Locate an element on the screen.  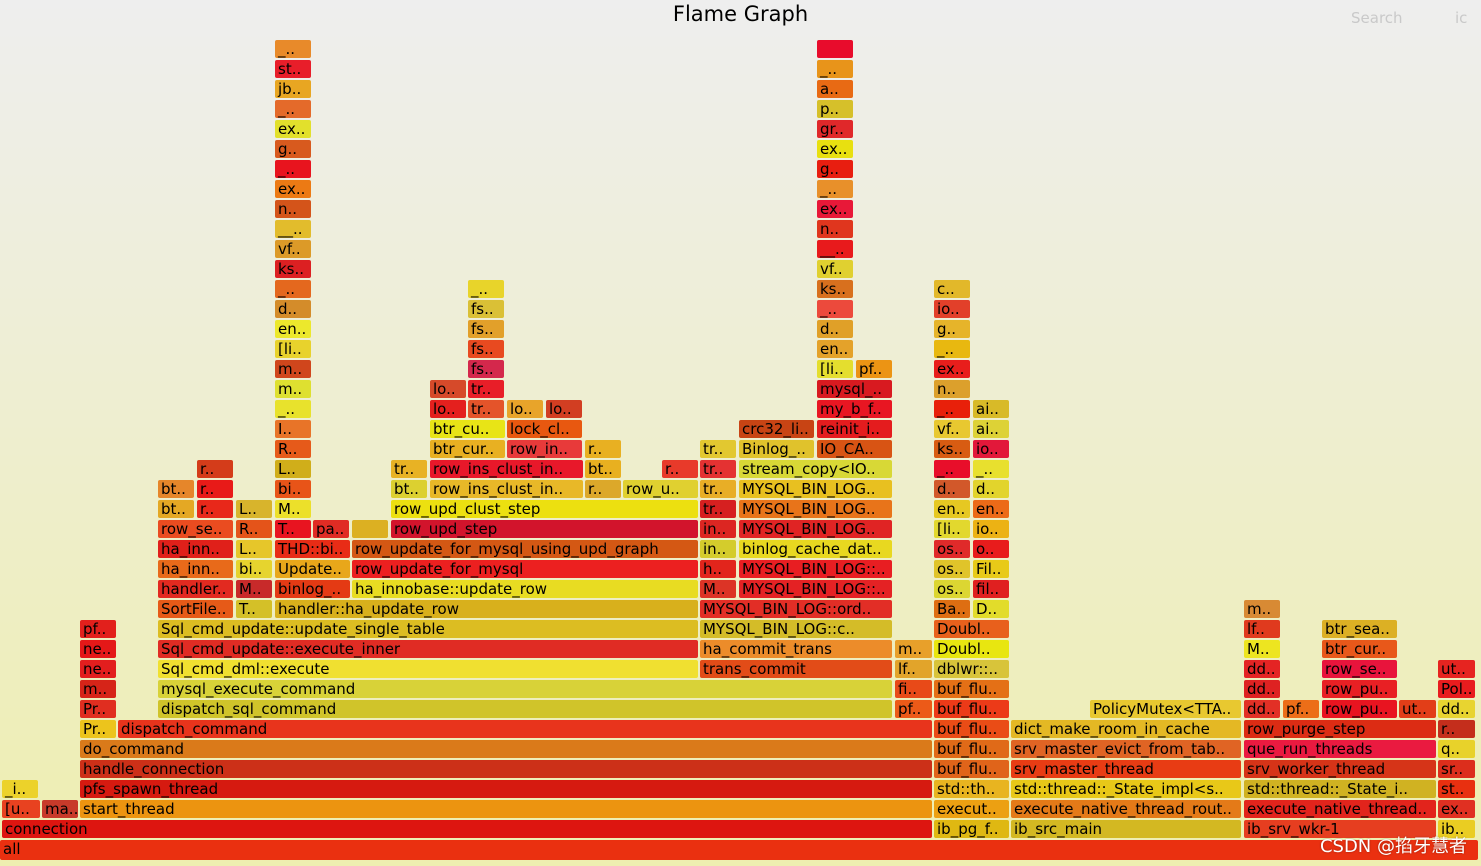
flame-frame: jb.. is located at coordinates (293, 89).